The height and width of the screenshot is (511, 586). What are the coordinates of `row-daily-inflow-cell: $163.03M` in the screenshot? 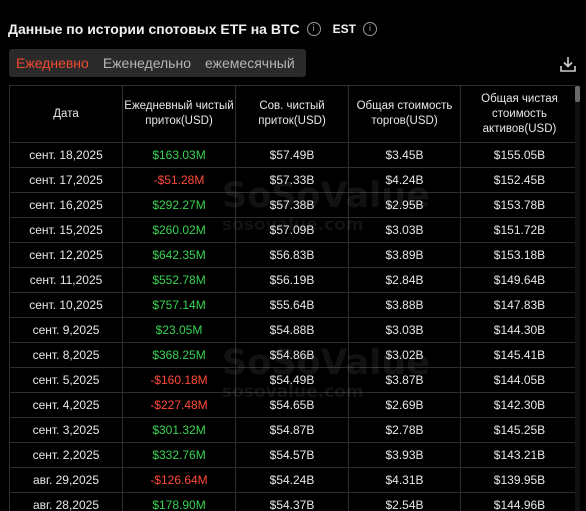 It's located at (179, 155).